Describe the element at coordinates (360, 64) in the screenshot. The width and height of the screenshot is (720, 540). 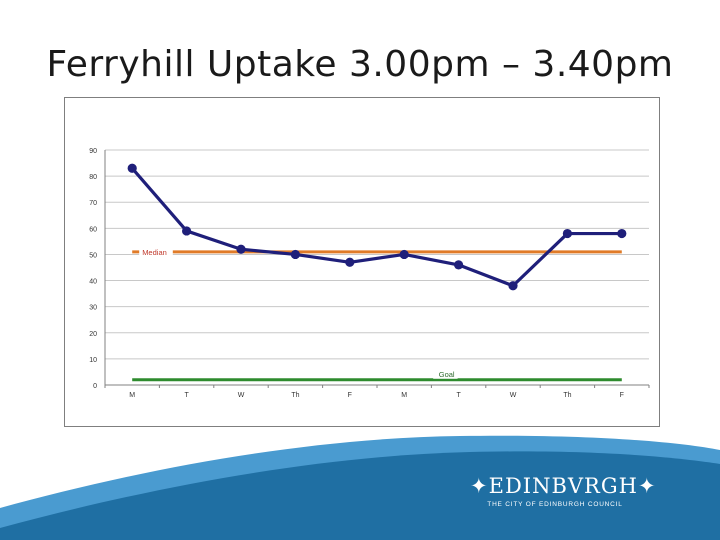
I see `slide-title: Ferryhill Uptake 3.00pm – 3.40pm` at that location.